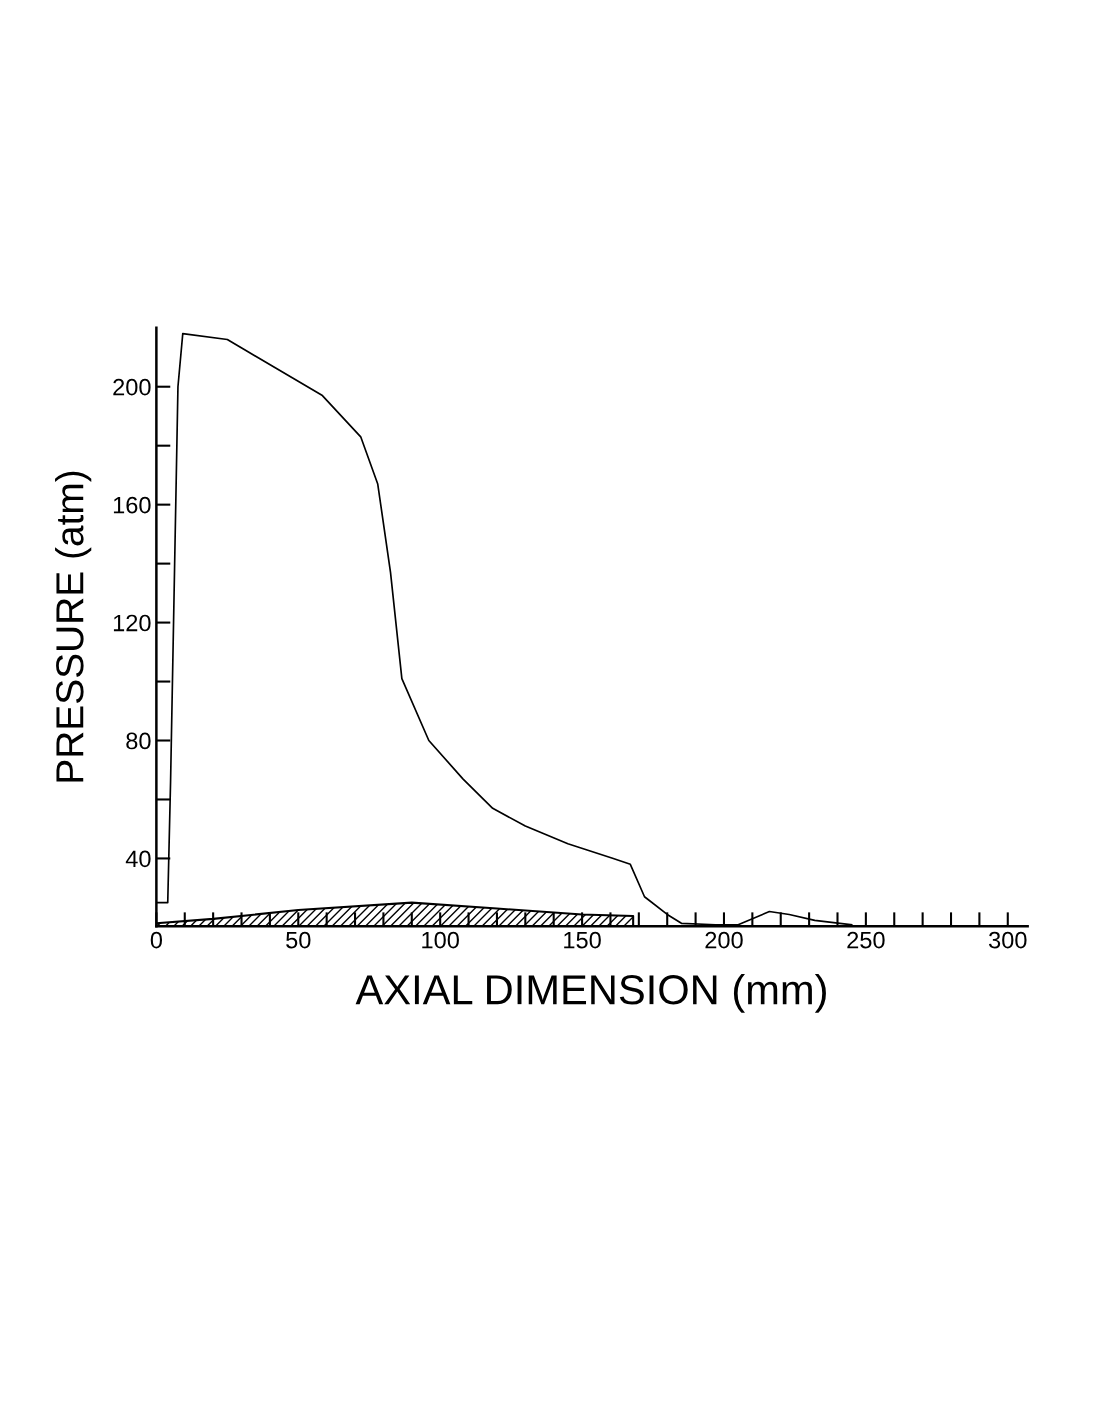  Describe the element at coordinates (590, 993) in the screenshot. I see `x-axis-title: AXIAL DIMENSION (mm)` at that location.